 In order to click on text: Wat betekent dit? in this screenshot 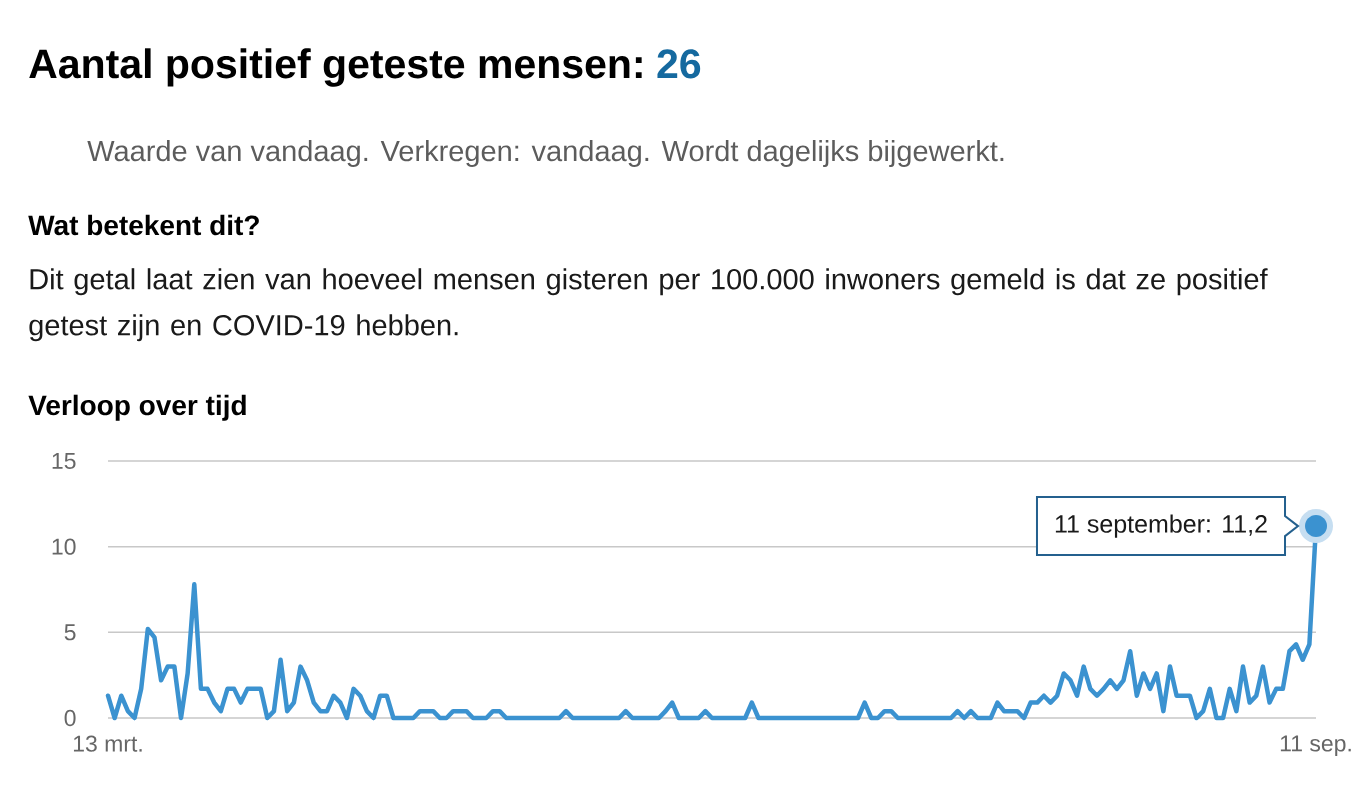, I will do `click(143, 225)`.